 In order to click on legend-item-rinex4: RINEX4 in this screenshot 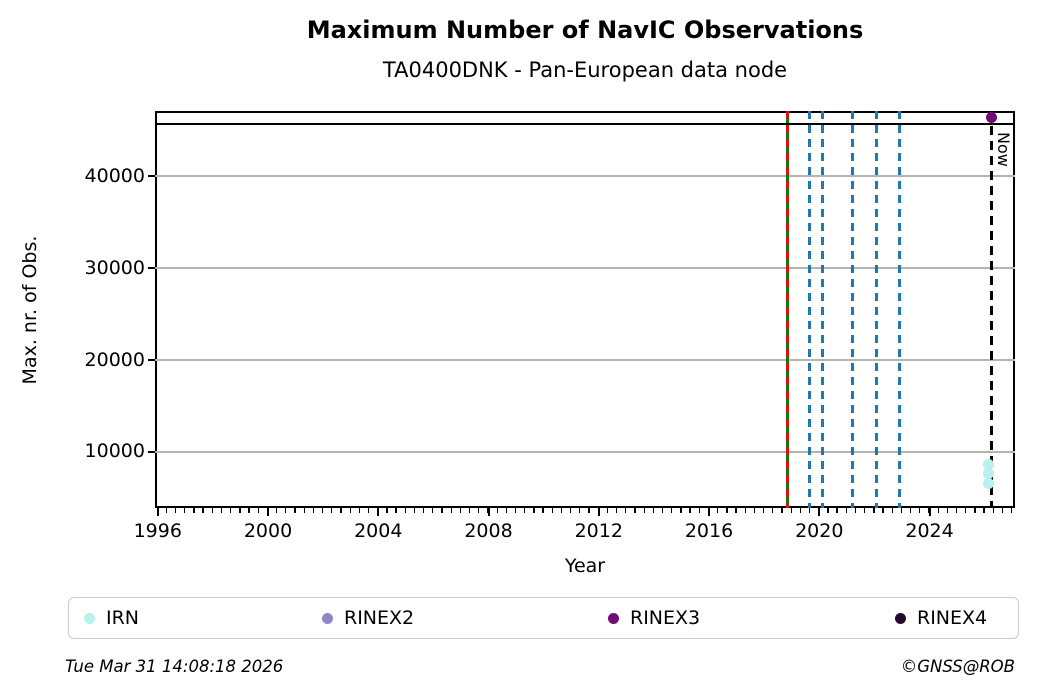, I will do `click(941, 618)`.